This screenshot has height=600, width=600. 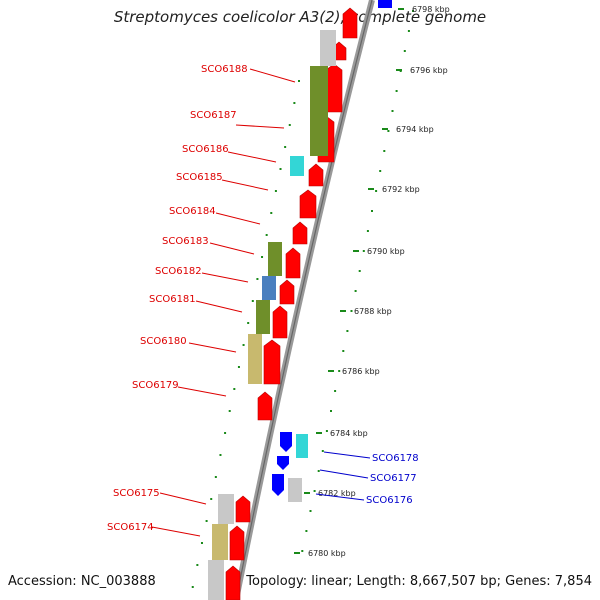 I want to click on kbp-label: 6796 kbp, so click(x=429, y=70).